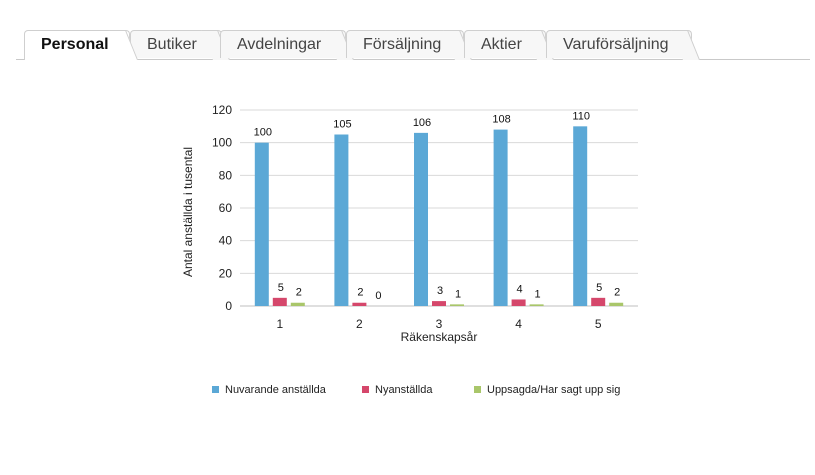  What do you see at coordinates (226, 208) in the screenshot?
I see `y-tick-label: 60` at bounding box center [226, 208].